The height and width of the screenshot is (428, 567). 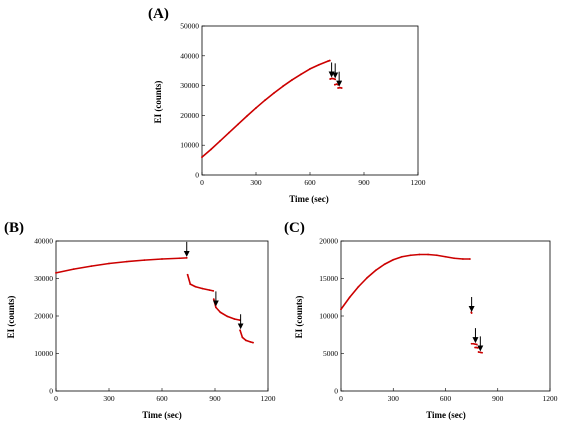 What do you see at coordinates (11, 317) in the screenshot?
I see `y-axis-label-b: EI (counts)` at bounding box center [11, 317].